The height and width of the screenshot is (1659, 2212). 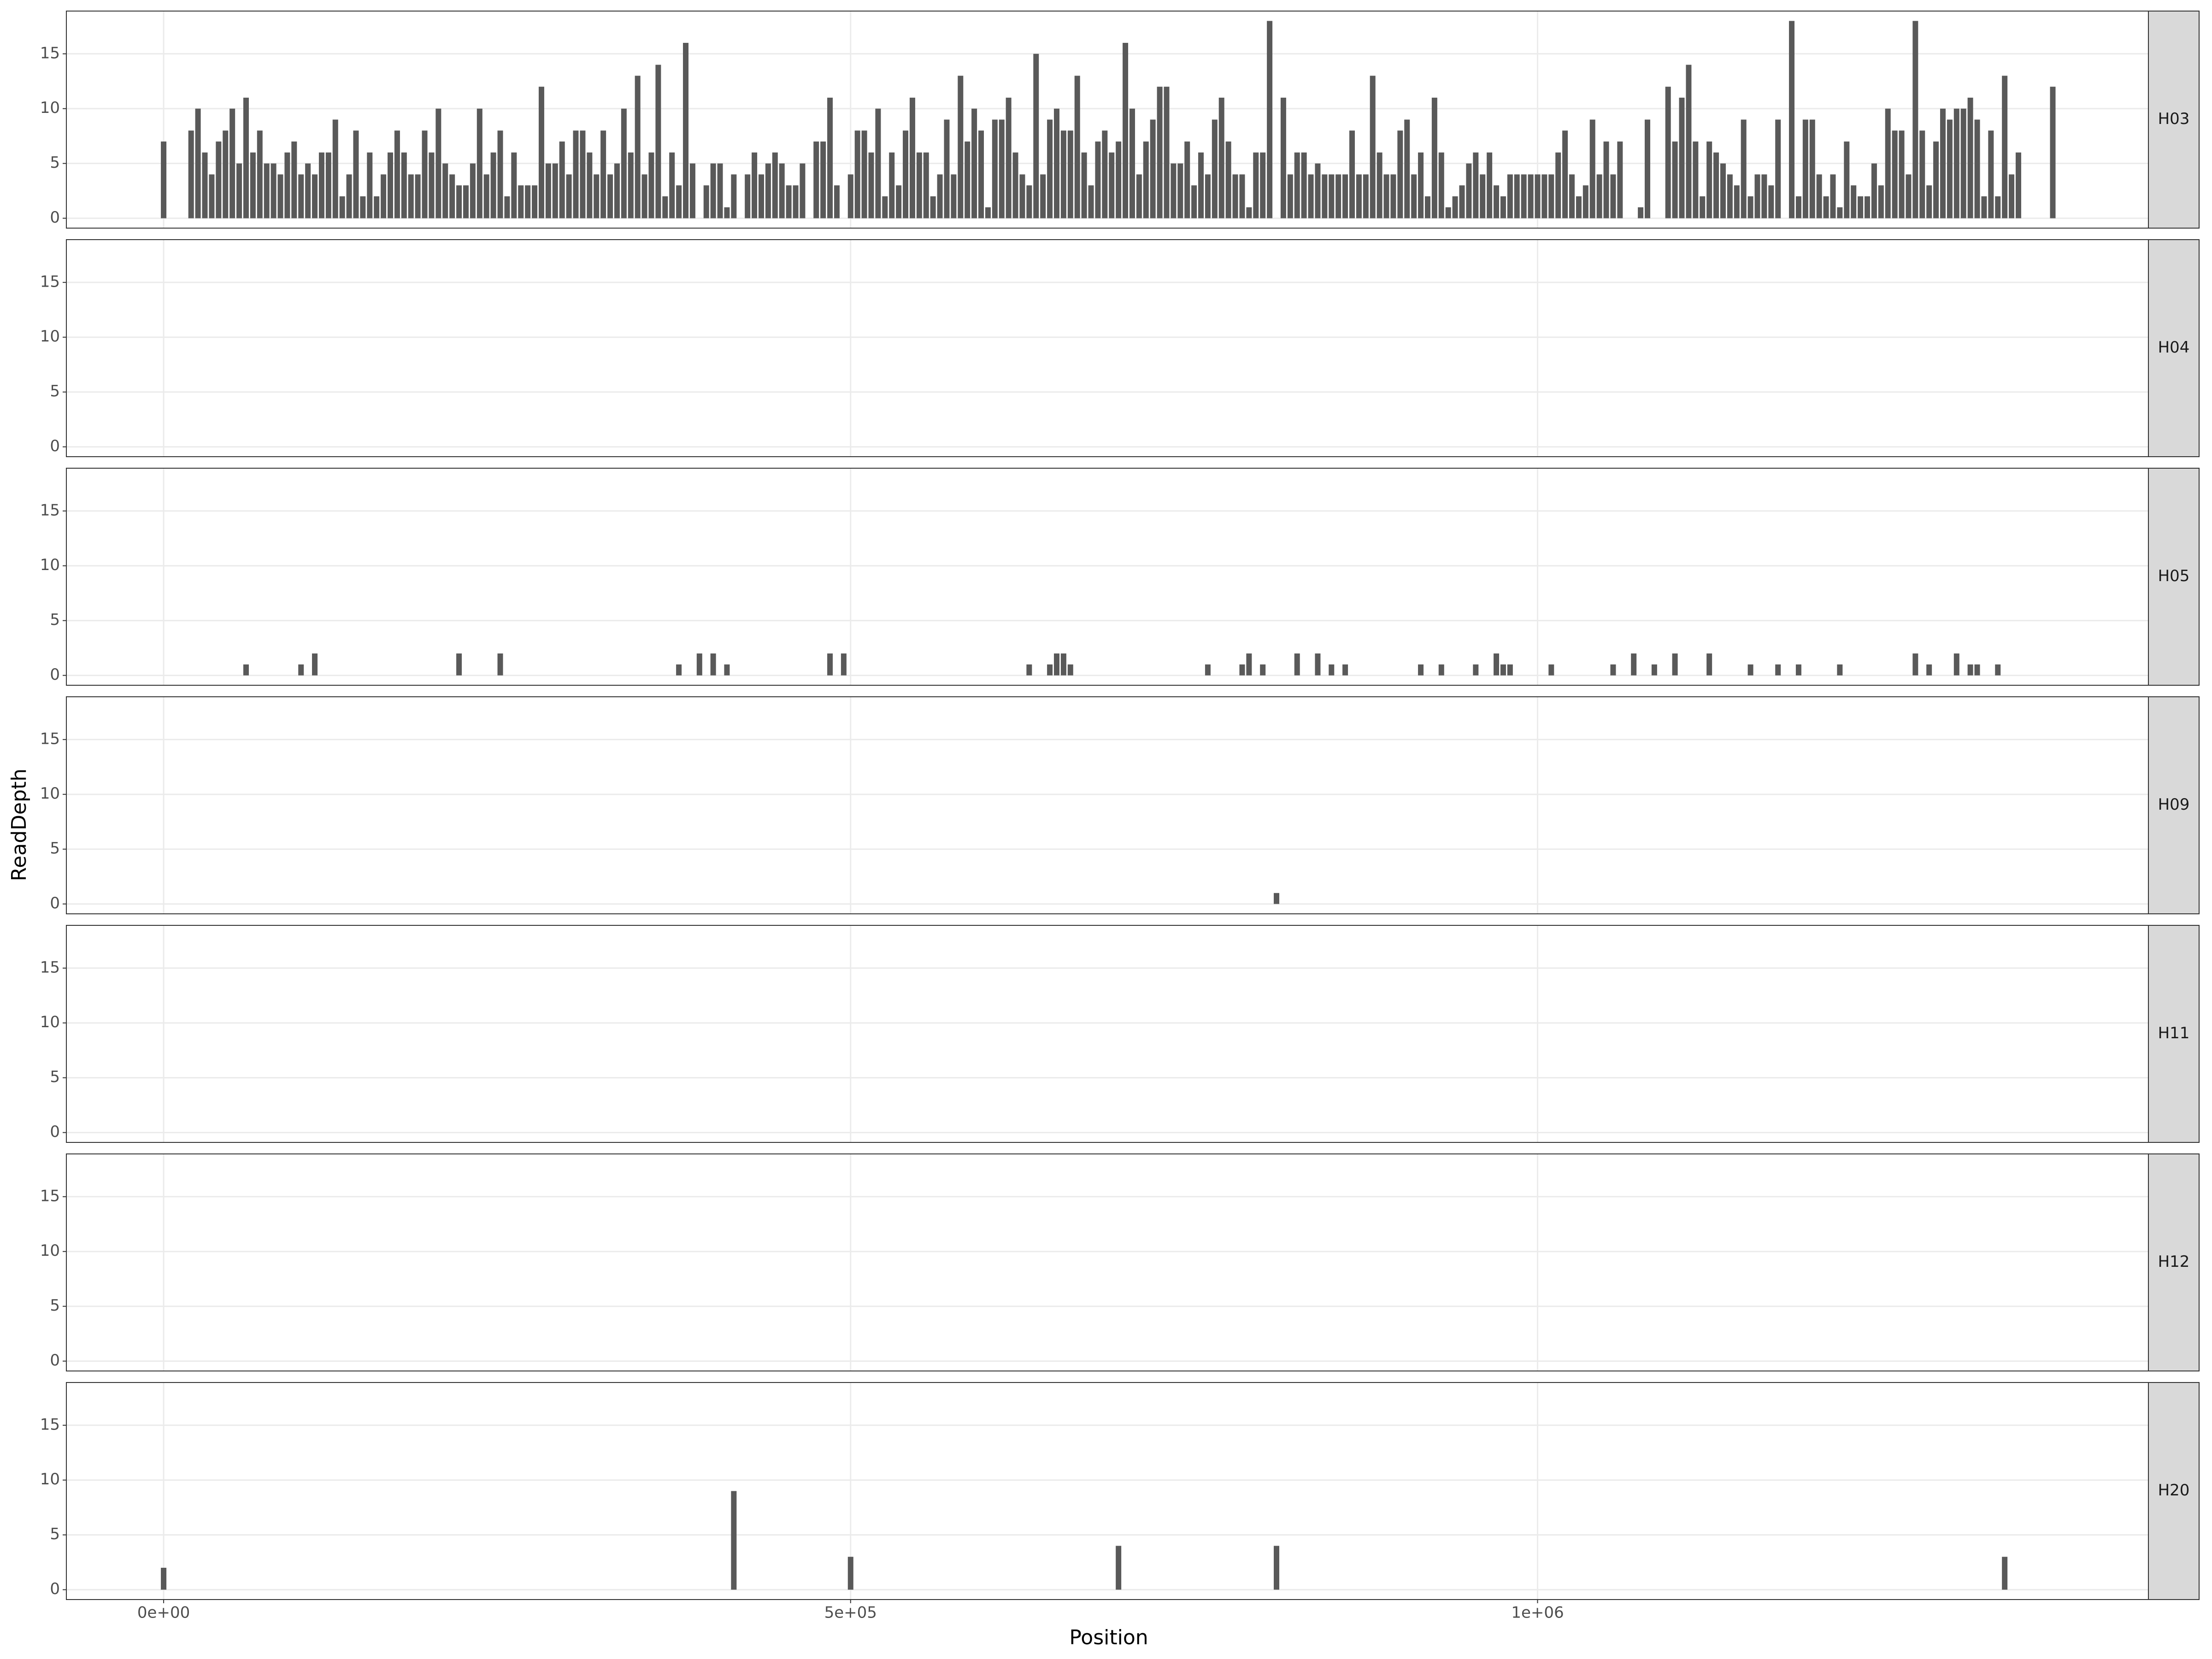 What do you see at coordinates (55, 1132) in the screenshot?
I see `y-tick-label: 0` at bounding box center [55, 1132].